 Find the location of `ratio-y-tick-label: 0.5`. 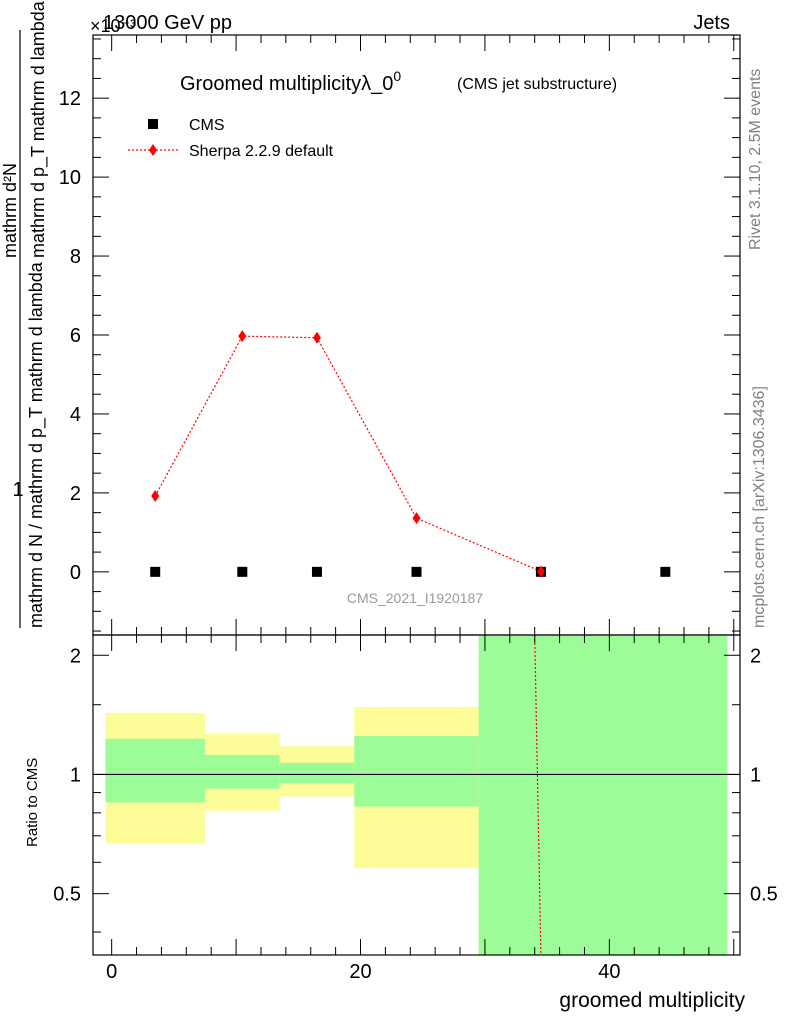

ratio-y-tick-label: 0.5 is located at coordinates (67, 895).